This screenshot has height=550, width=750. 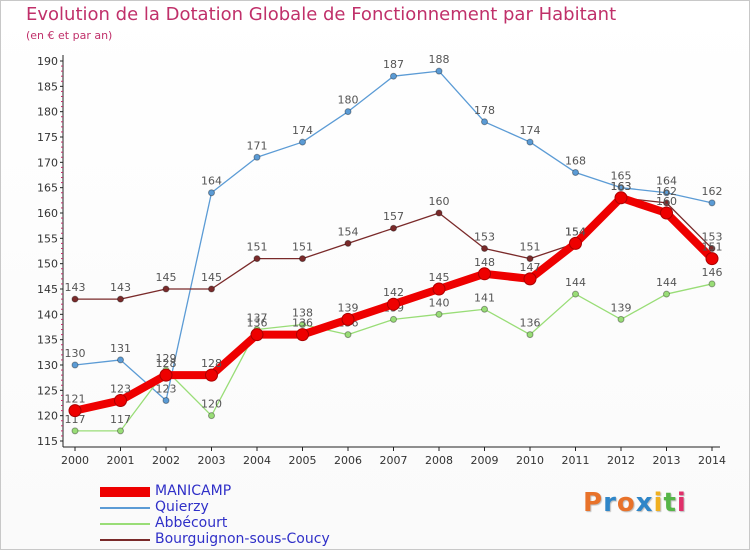 I want to click on x-tick-label: 2003, so click(x=212, y=460).